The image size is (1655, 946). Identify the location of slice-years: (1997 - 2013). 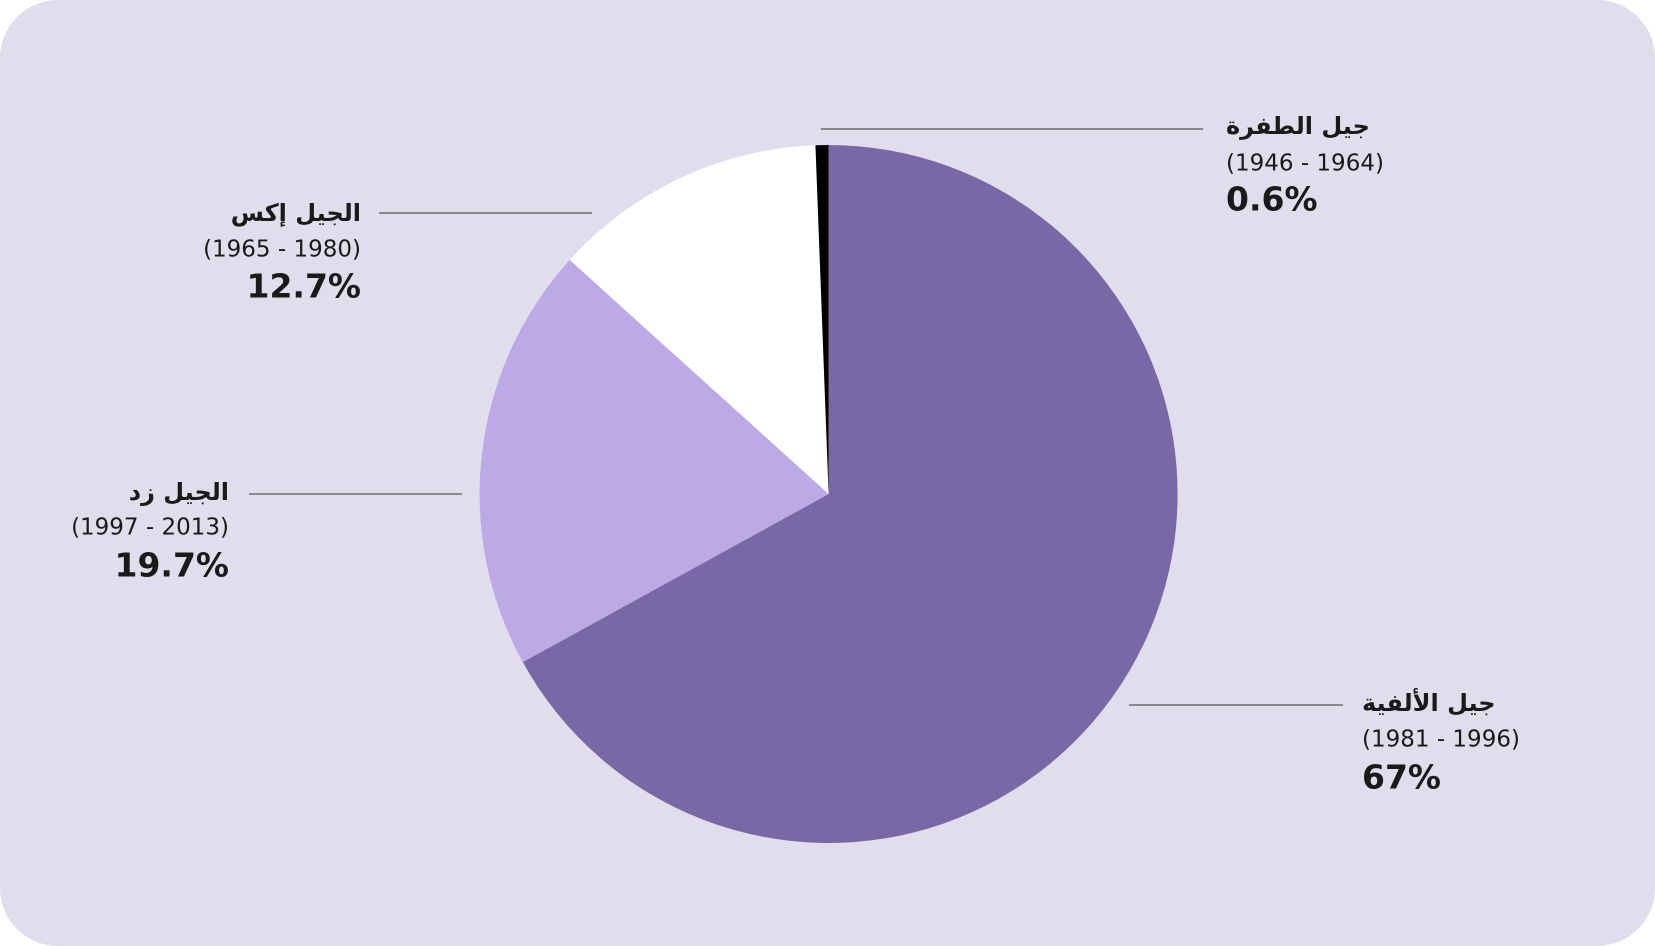
(150, 528).